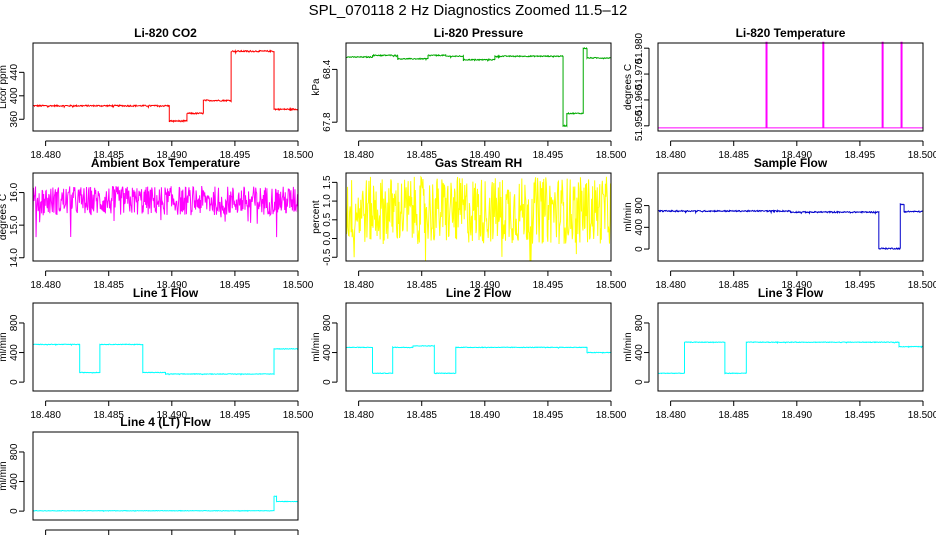 This screenshot has width=936, height=540. What do you see at coordinates (316, 87) in the screenshot?
I see `y-axis-label: kPa` at bounding box center [316, 87].